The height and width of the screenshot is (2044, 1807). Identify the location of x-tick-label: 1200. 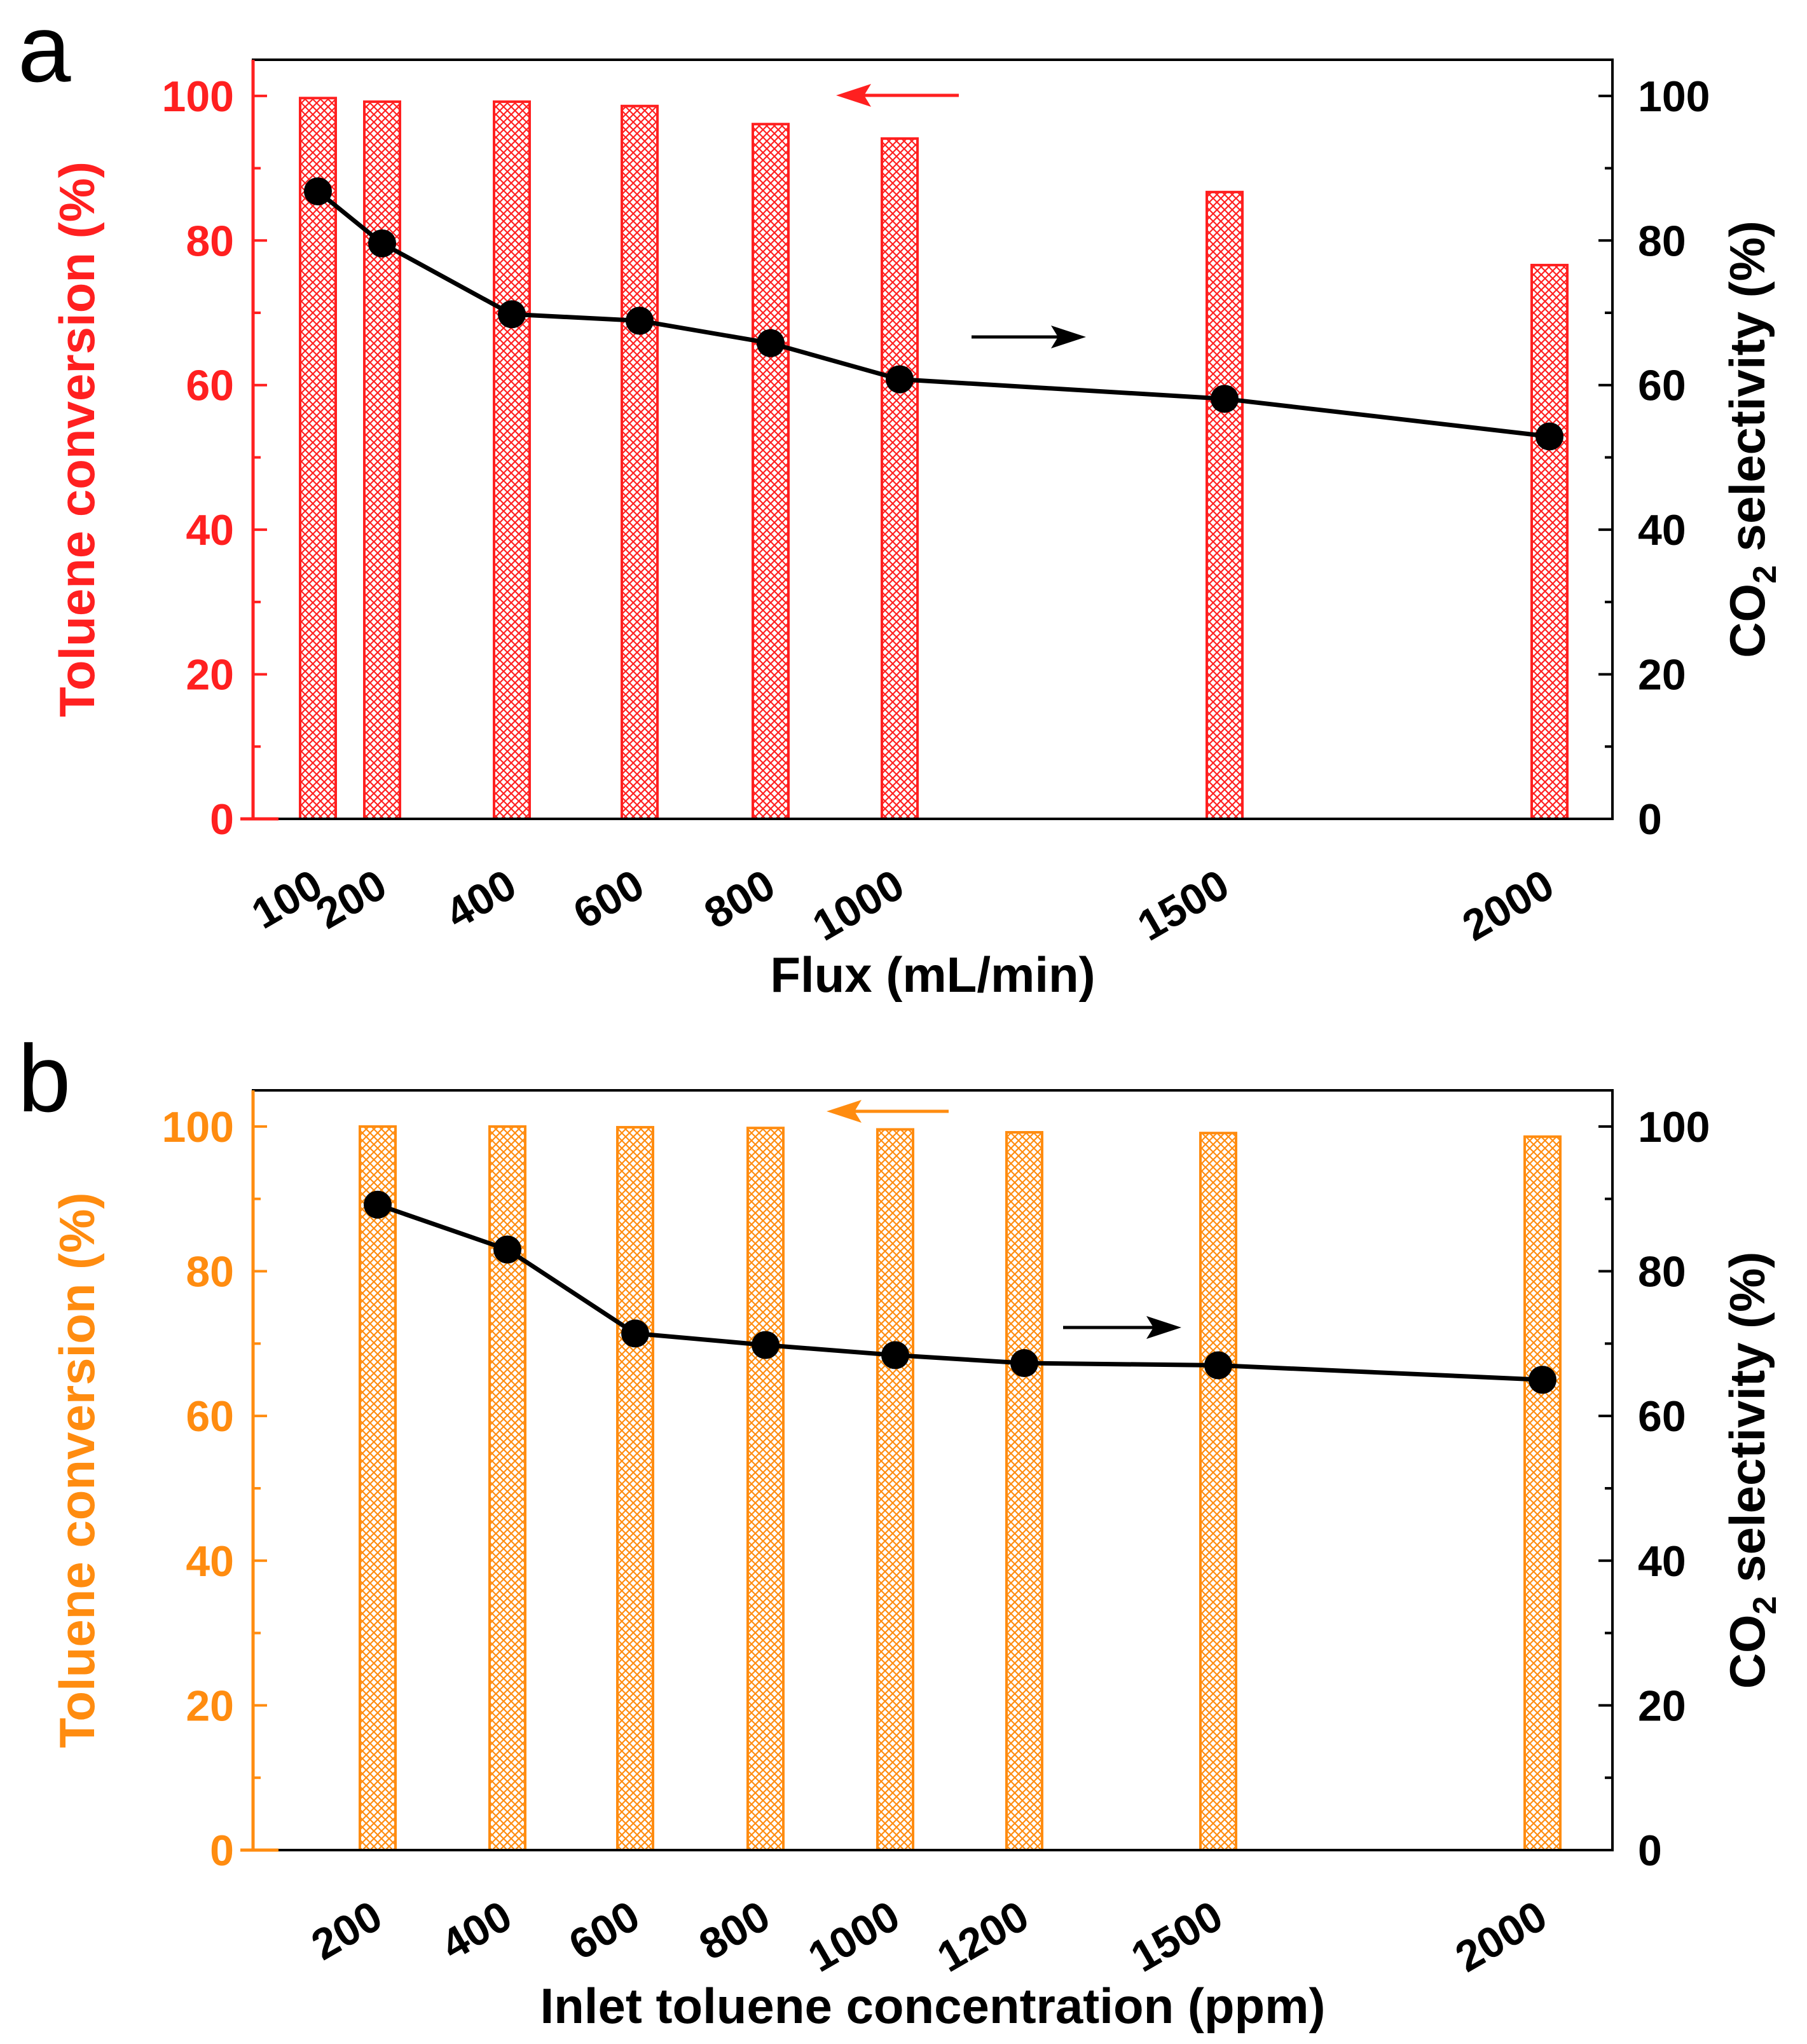
(983, 1936).